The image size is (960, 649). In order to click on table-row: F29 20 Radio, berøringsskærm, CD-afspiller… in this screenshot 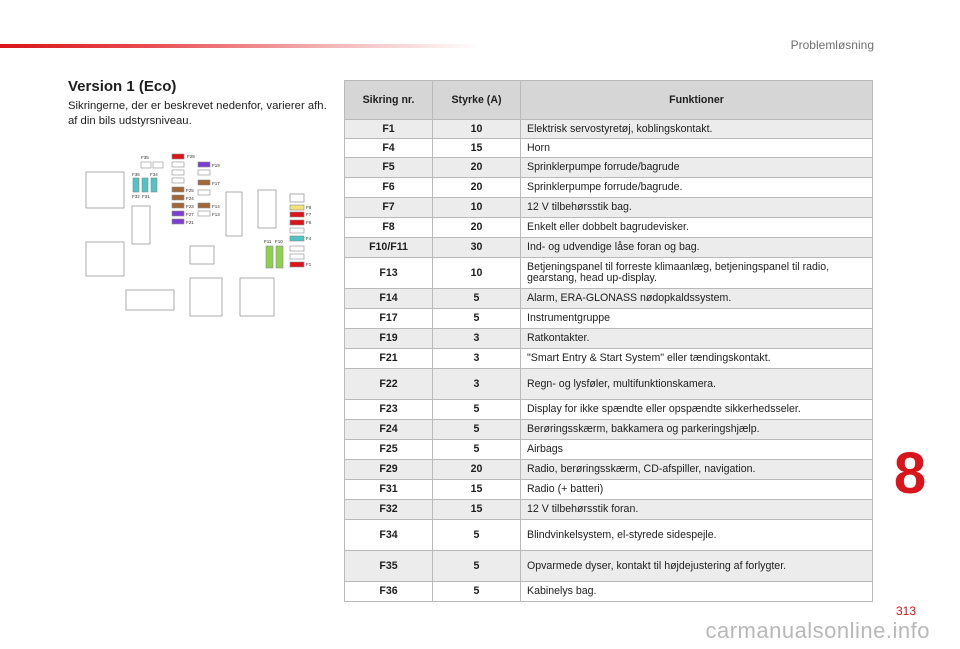, I will do `click(608, 469)`.